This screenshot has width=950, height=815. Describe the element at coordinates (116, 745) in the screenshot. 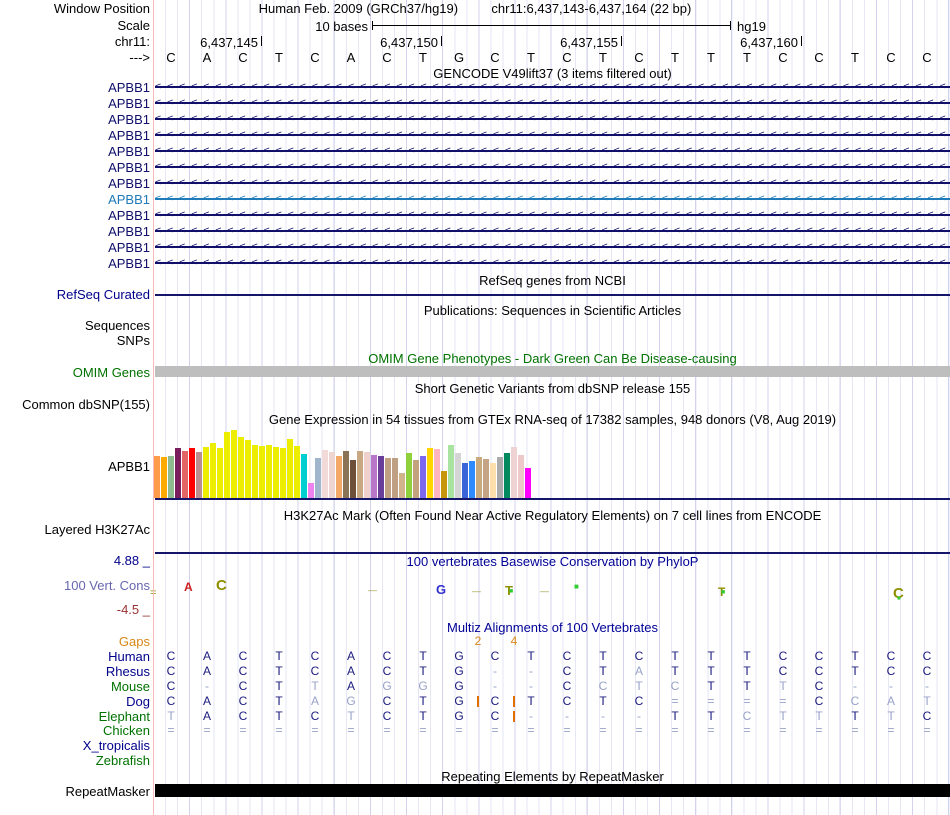

I see `species-label-x_tropicalis: X_tropicalis` at that location.